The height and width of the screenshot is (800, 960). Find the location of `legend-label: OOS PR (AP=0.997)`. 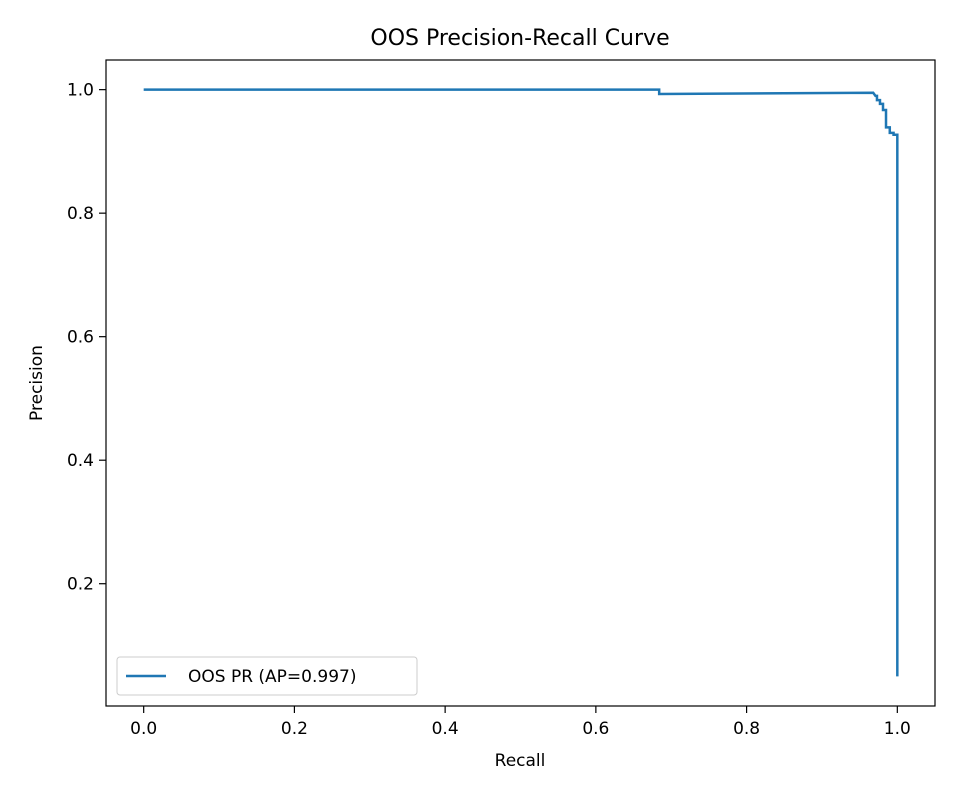

legend-label: OOS PR (AP=0.997) is located at coordinates (272, 677).